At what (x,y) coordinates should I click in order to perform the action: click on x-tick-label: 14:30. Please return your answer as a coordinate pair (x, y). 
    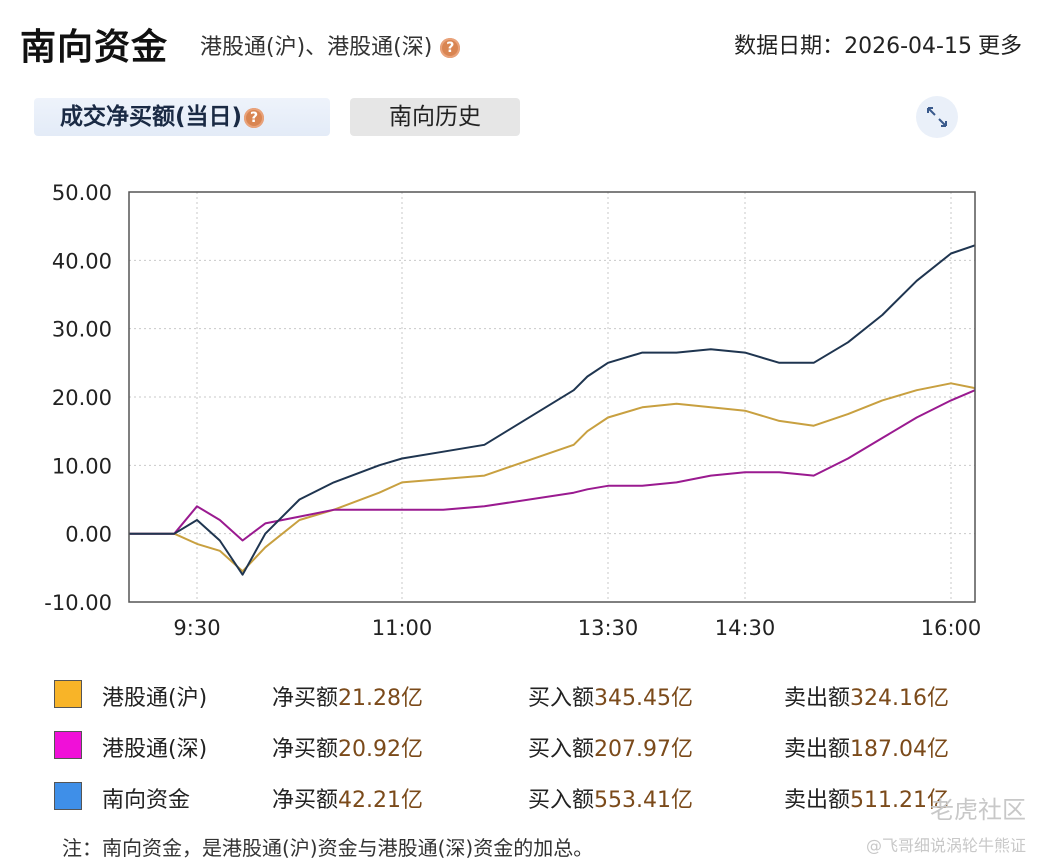
    Looking at the image, I should click on (745, 628).